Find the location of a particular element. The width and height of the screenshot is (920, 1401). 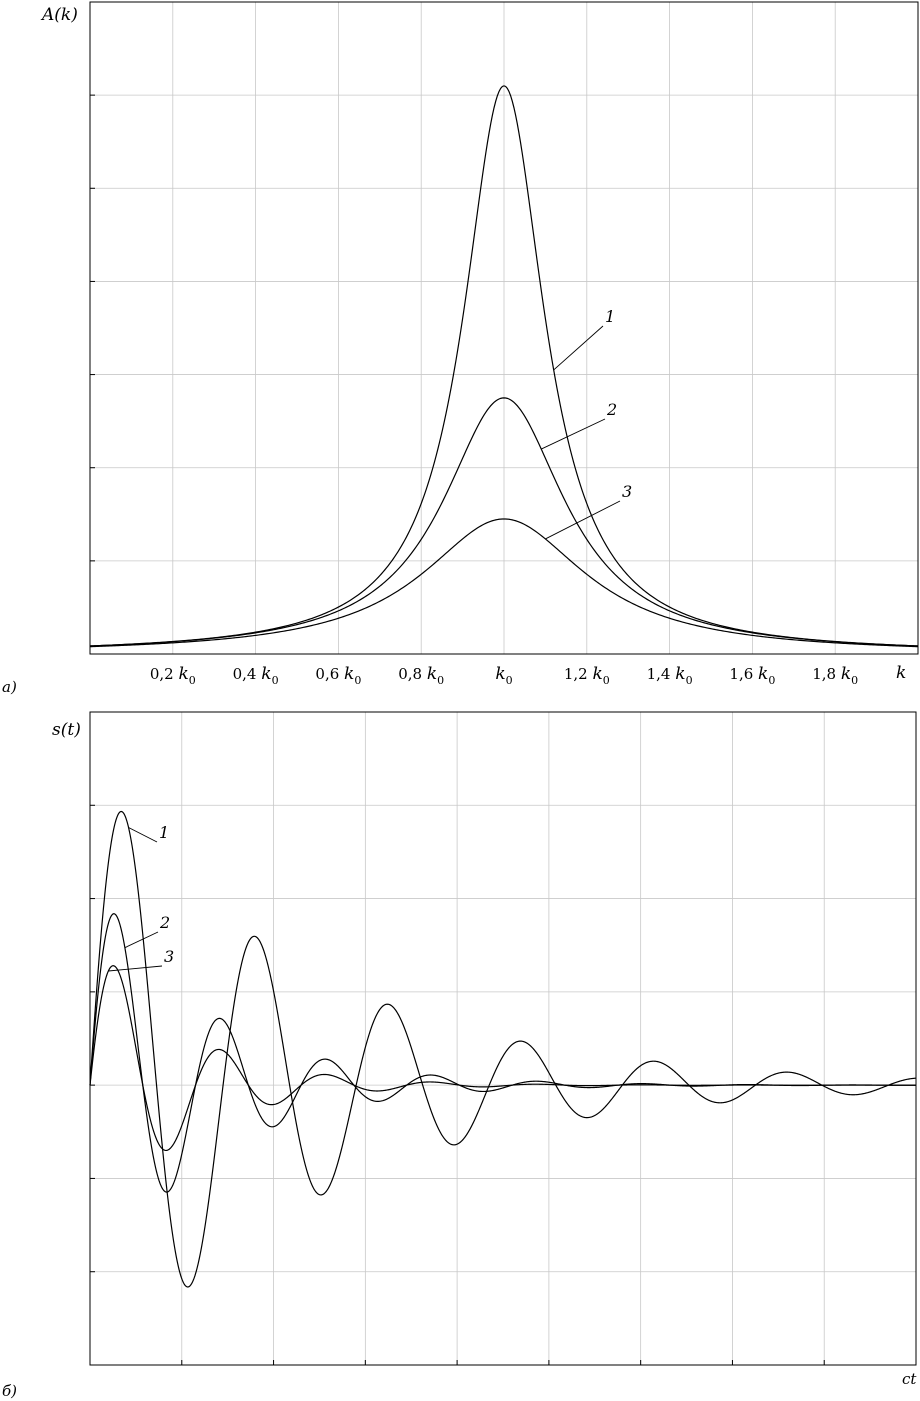

panel-a-x-tick-label: 1,2 k0 is located at coordinates (587, 675).